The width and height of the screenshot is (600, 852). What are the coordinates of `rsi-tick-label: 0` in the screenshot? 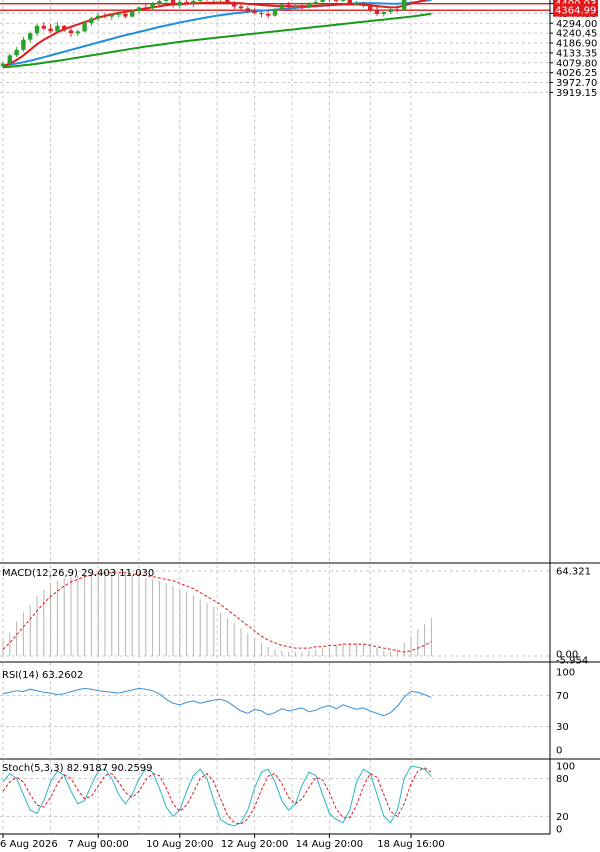 It's located at (559, 751).